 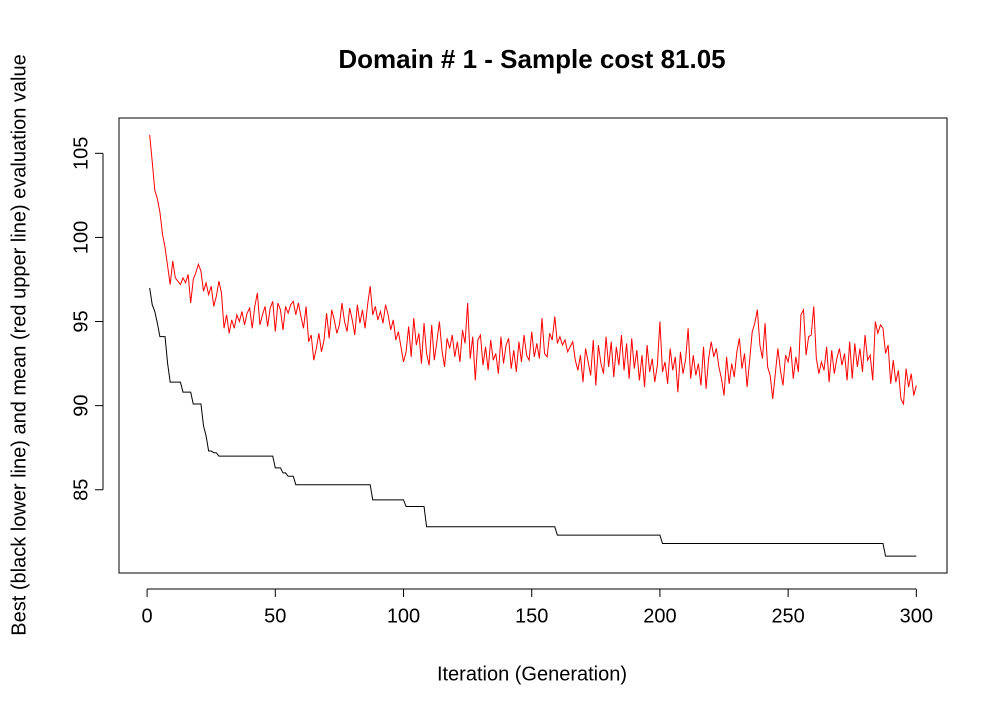 What do you see at coordinates (147, 616) in the screenshot?
I see `x-tick-label: 0` at bounding box center [147, 616].